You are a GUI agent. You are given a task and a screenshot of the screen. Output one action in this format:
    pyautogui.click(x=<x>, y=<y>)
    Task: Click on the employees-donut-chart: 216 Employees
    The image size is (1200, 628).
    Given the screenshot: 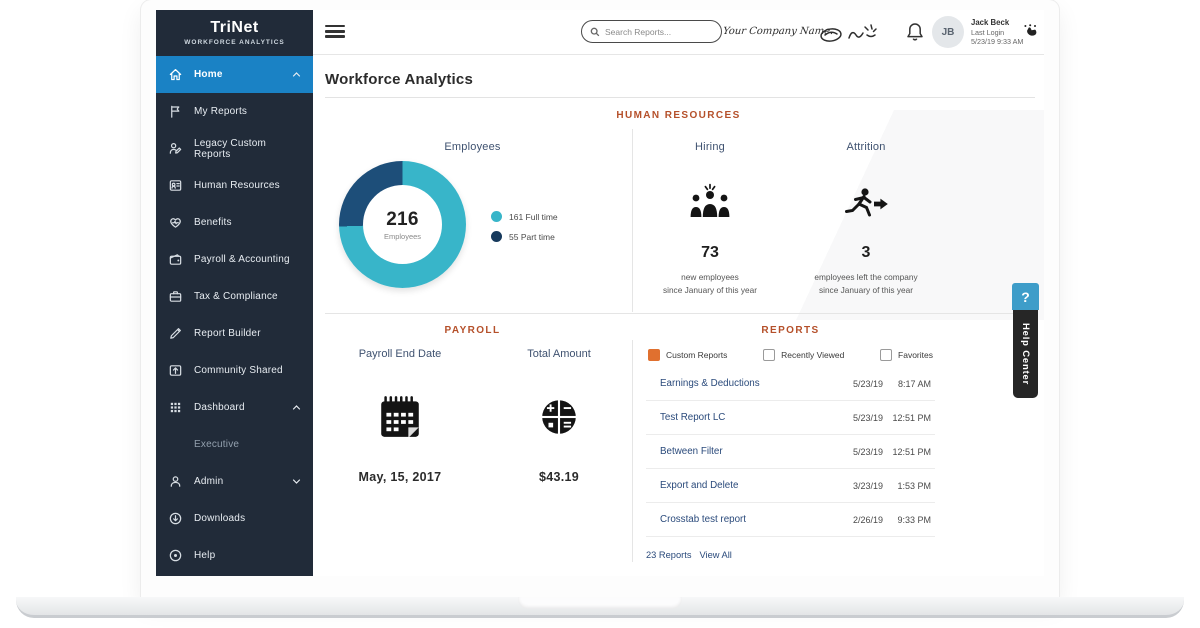 What is the action you would take?
    pyautogui.click(x=402, y=224)
    